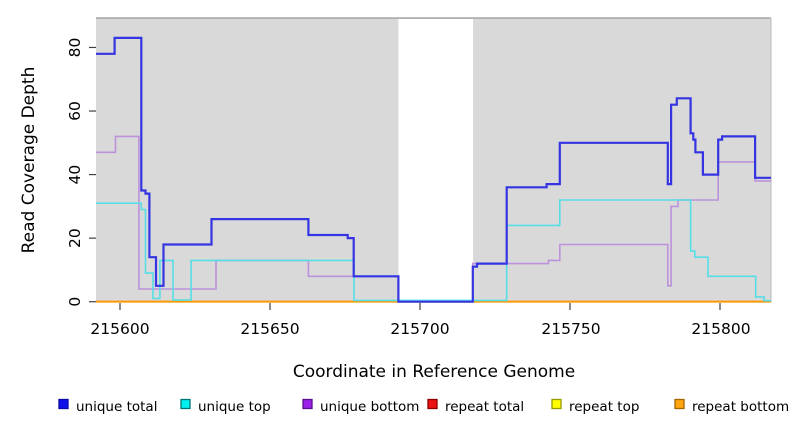  What do you see at coordinates (116, 407) in the screenshot?
I see `legend-item-label: unique total` at bounding box center [116, 407].